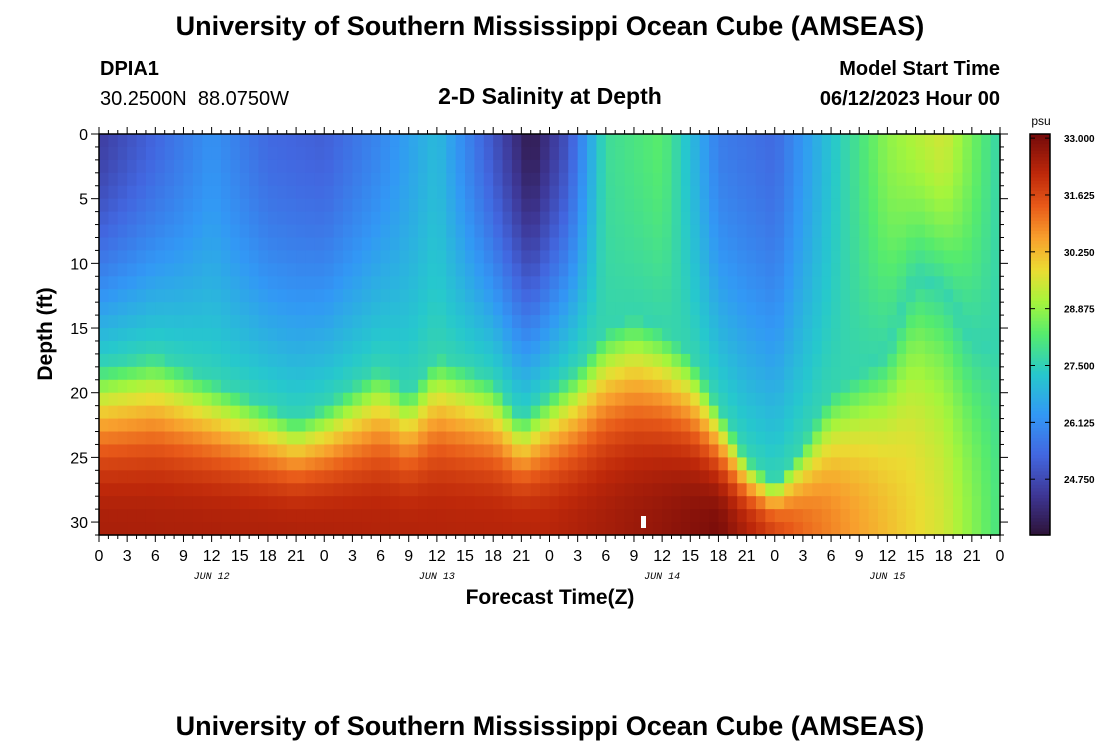 The height and width of the screenshot is (750, 1100). What do you see at coordinates (1040, 121) in the screenshot?
I see `colorbar-unit: psu` at bounding box center [1040, 121].